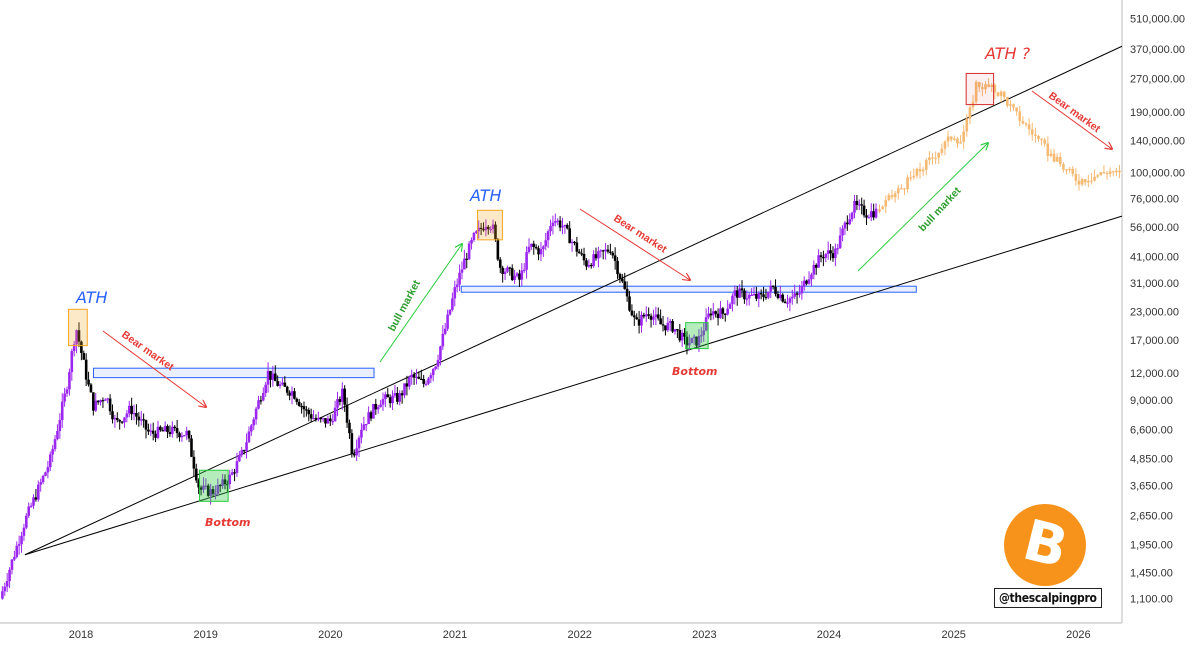 The height and width of the screenshot is (647, 1200). Describe the element at coordinates (1154, 199) in the screenshot. I see `y-tick-label: 76,000.00` at that location.